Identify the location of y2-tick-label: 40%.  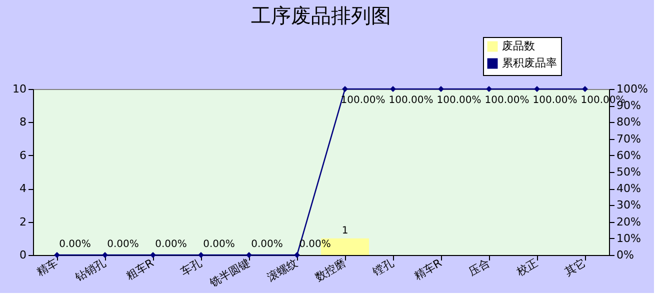
(628, 189).